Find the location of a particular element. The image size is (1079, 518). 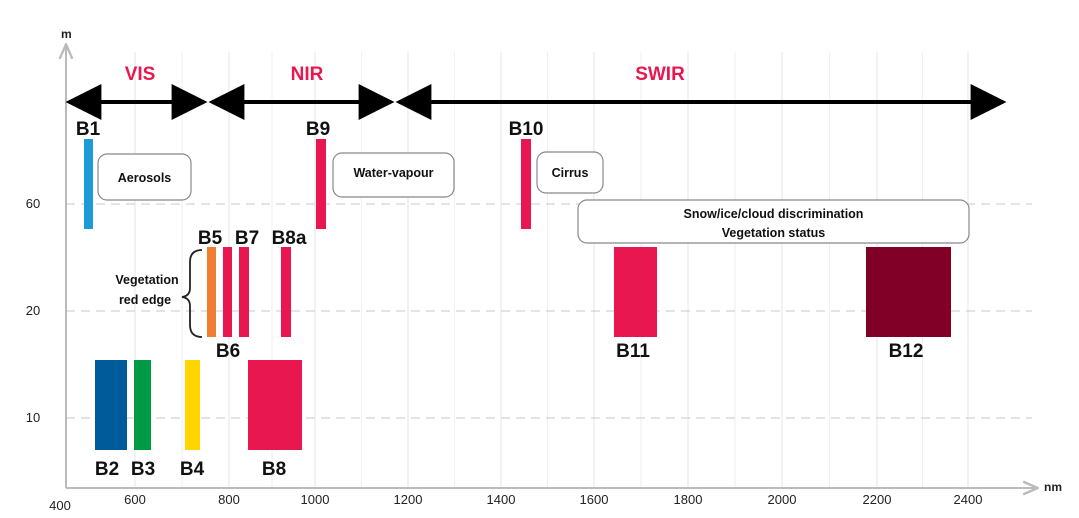

region-label-vis: VIS is located at coordinates (140, 74).